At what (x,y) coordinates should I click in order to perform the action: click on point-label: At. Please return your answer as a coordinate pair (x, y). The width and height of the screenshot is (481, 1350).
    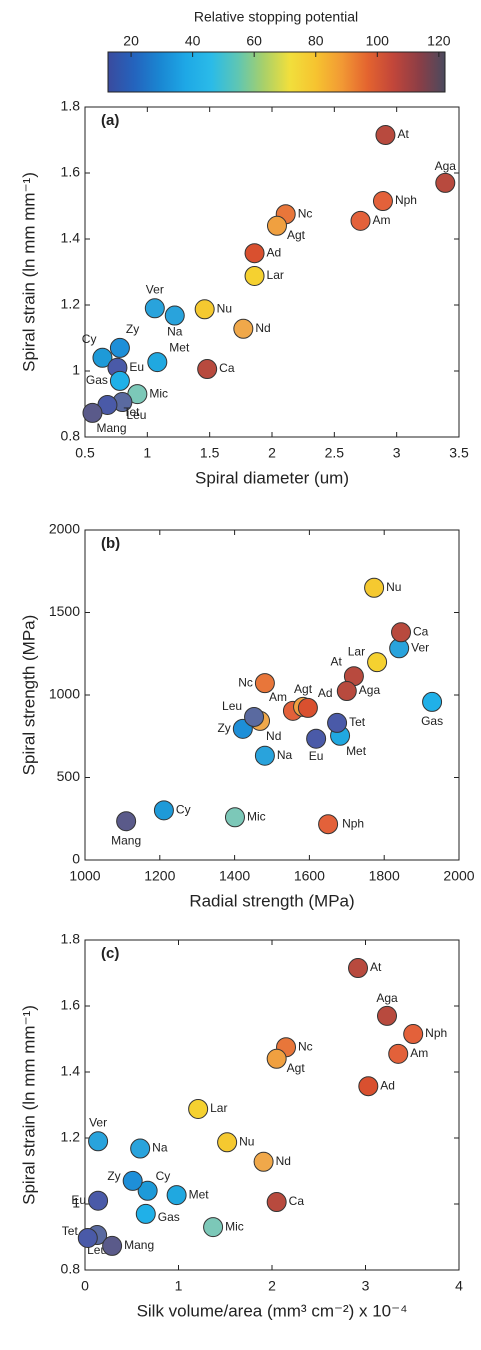
    Looking at the image, I should click on (403, 134).